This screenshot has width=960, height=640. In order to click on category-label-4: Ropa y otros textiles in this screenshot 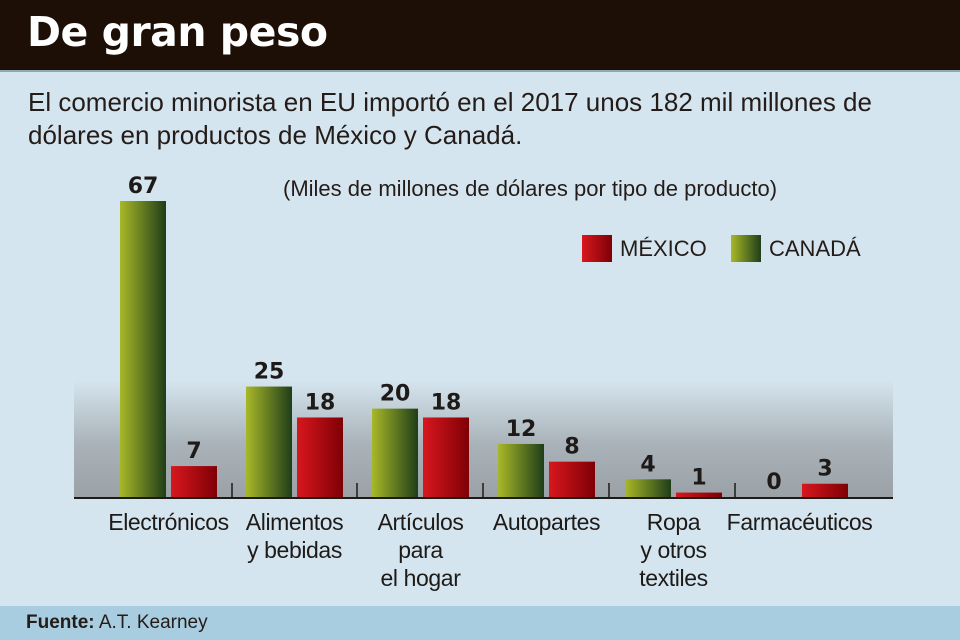, I will do `click(673, 550)`.